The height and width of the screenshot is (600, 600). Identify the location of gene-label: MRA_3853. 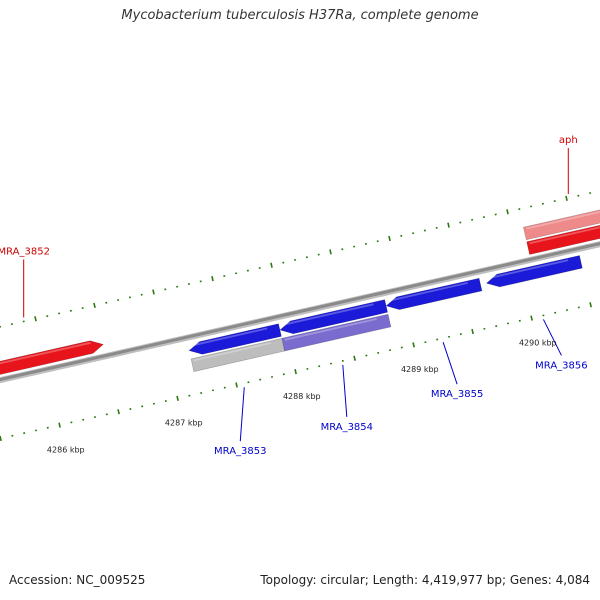
(240, 451).